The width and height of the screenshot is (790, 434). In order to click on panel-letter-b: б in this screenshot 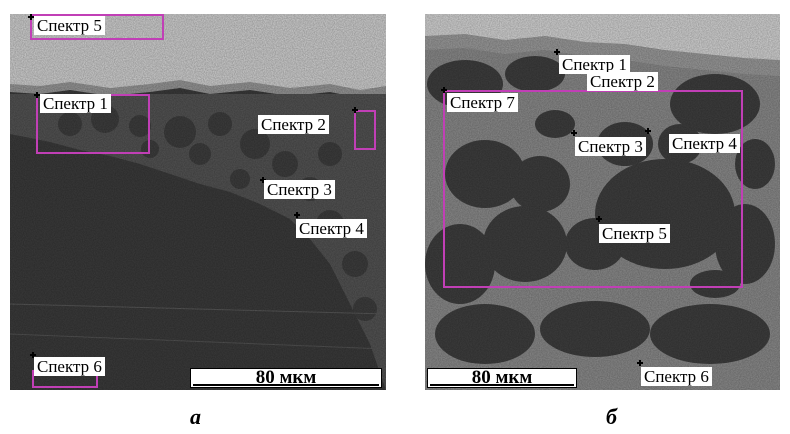, I will do `click(611, 416)`.